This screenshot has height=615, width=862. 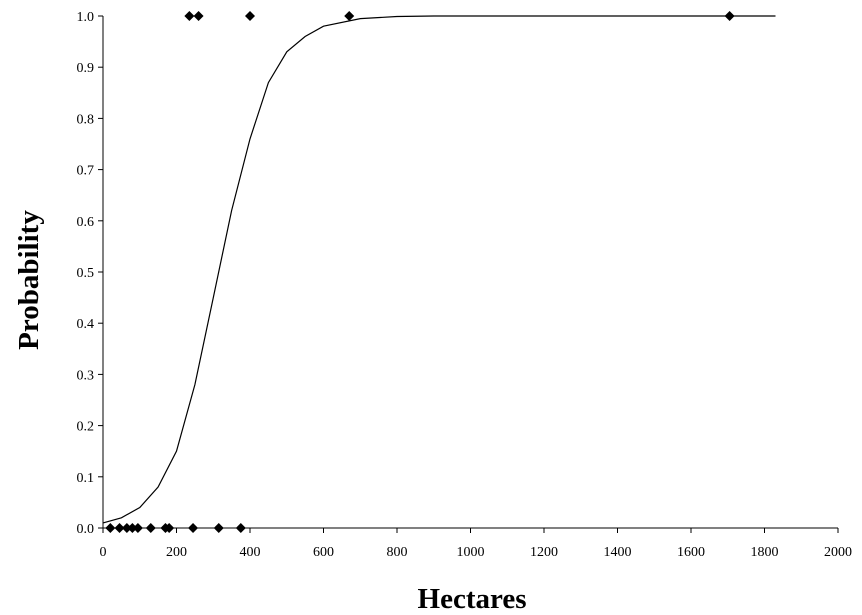 I want to click on y-tick-label: 0.4, so click(x=86, y=324).